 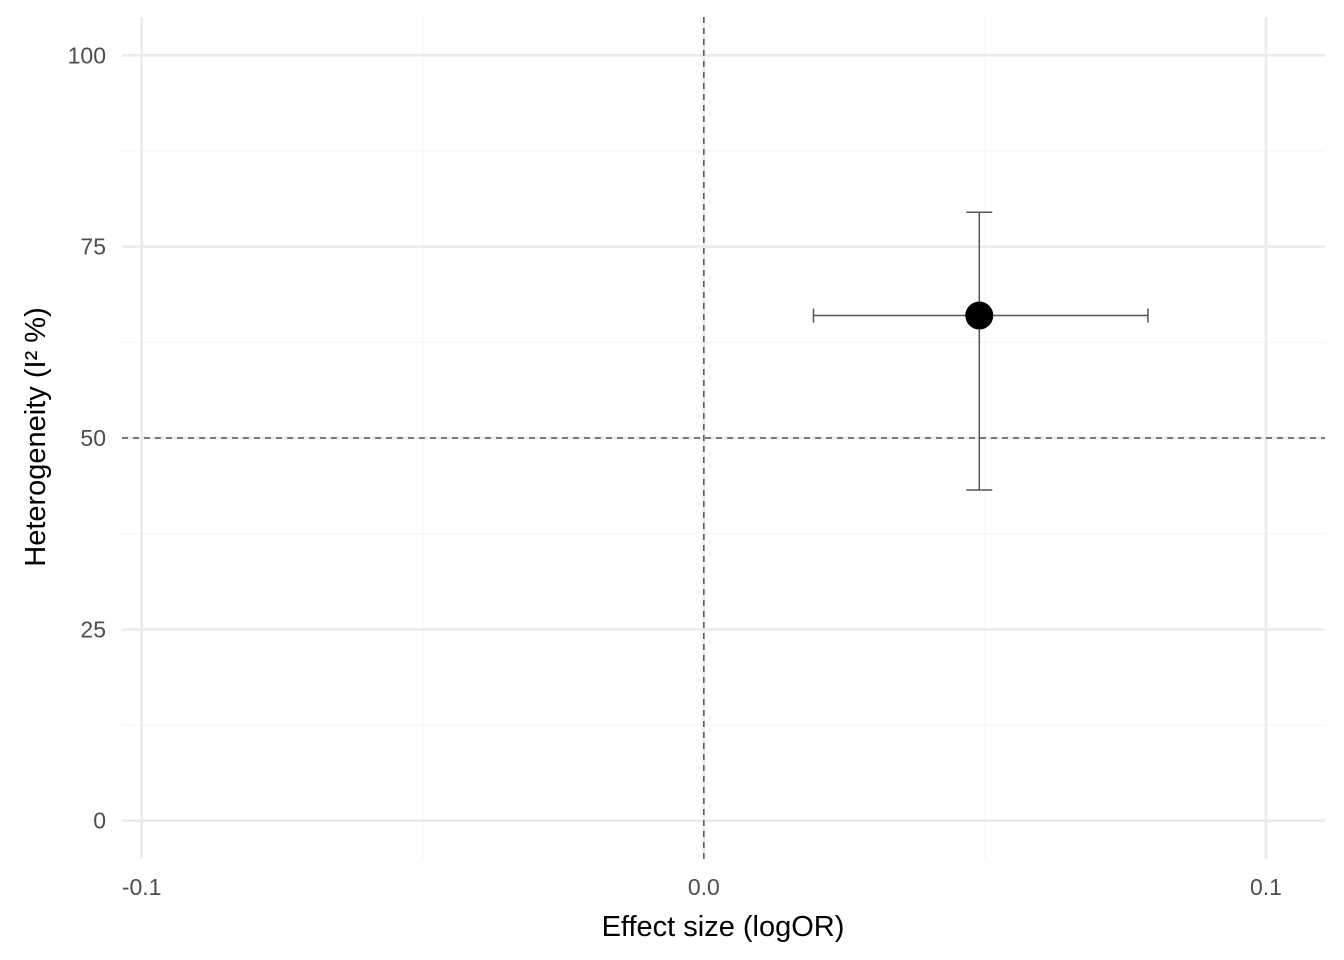 What do you see at coordinates (36, 437) in the screenshot?
I see `y-axis-title: Heterogeneity (I² %)` at bounding box center [36, 437].